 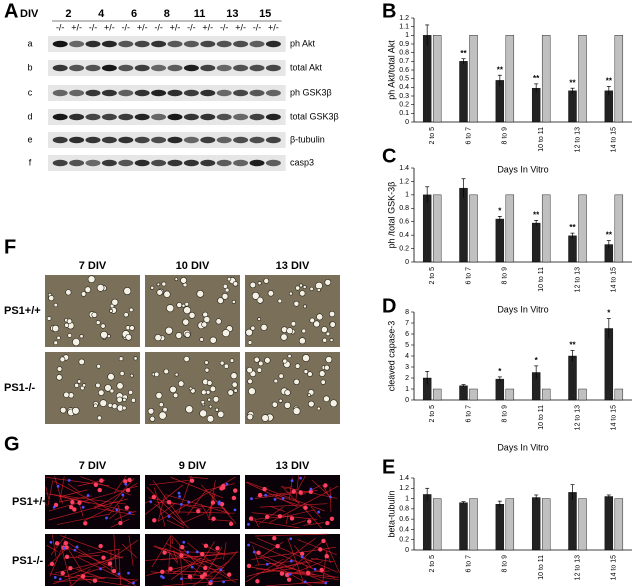 I want to click on panel-label: F, so click(x=10, y=247).